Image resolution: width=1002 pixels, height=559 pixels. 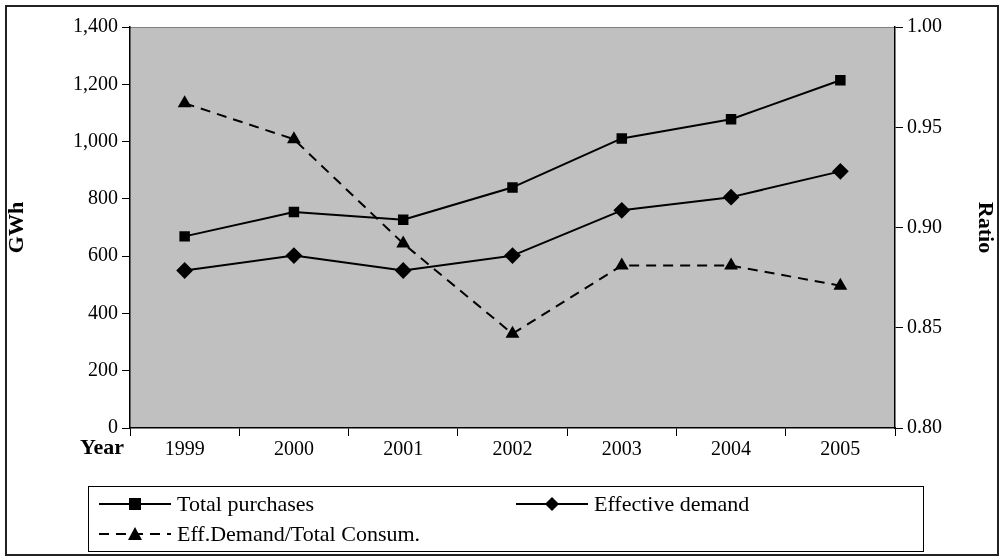 What do you see at coordinates (840, 448) in the screenshot?
I see `x-tick-label: 2005` at bounding box center [840, 448].